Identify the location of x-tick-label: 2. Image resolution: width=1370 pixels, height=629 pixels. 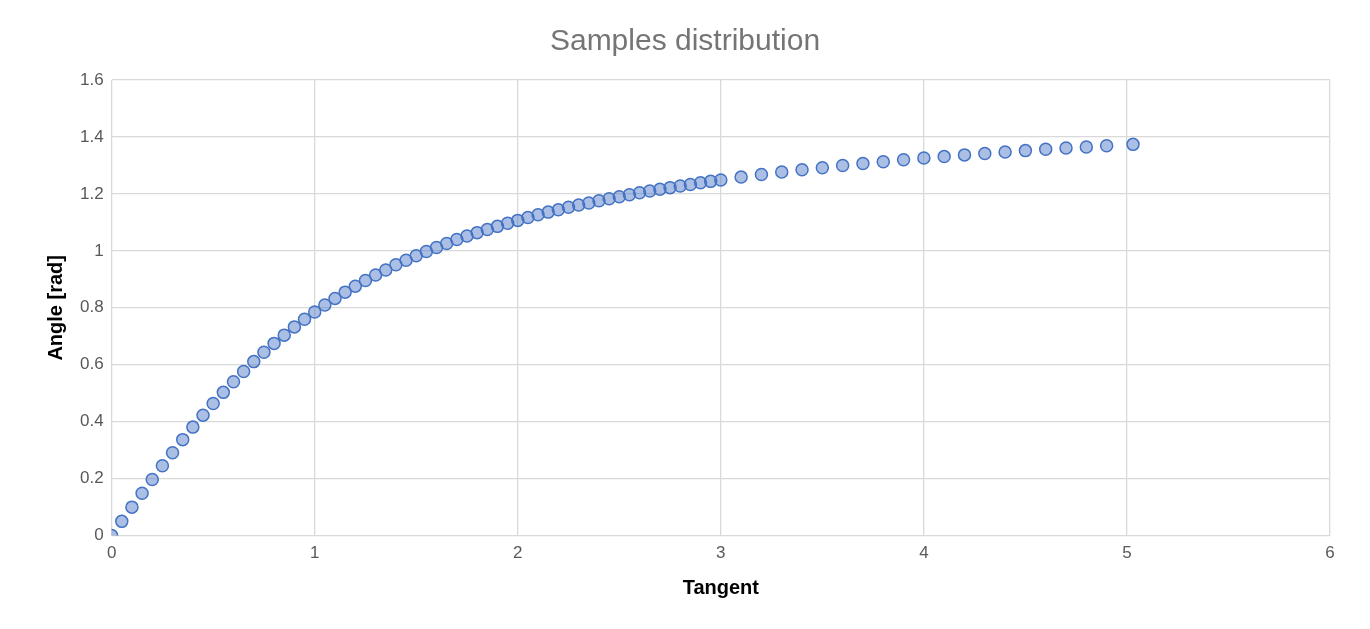
(518, 553).